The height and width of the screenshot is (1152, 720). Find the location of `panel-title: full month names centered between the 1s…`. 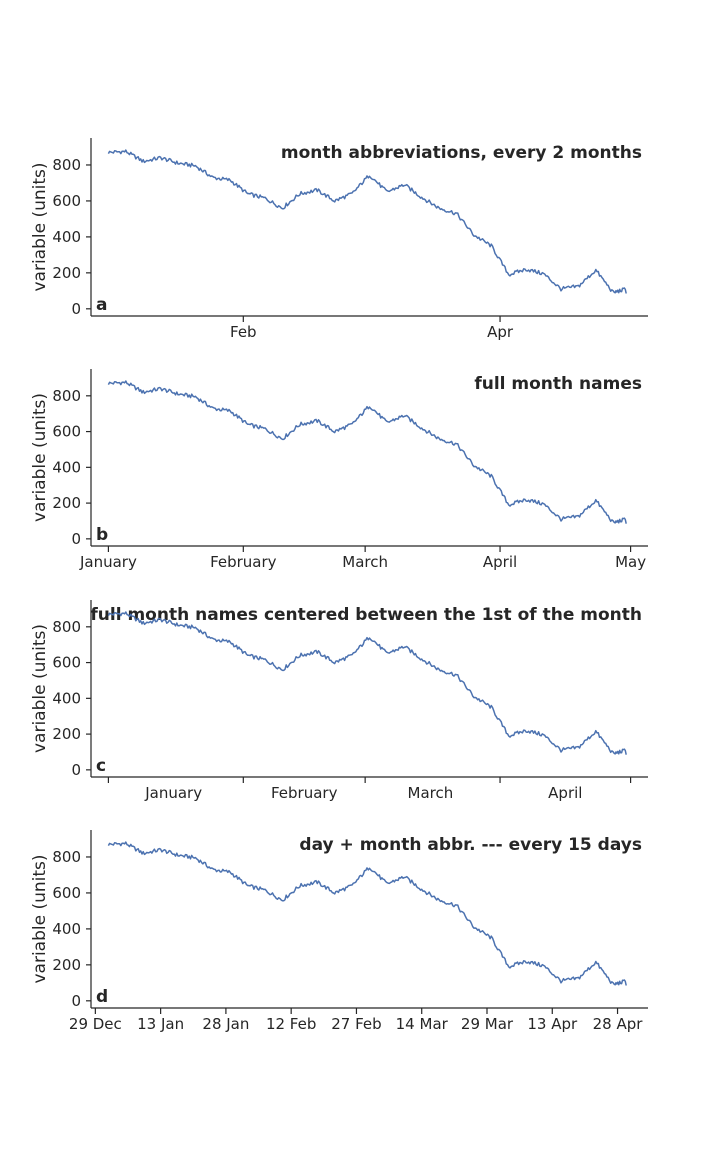

panel-title: full month names centered between the 1s… is located at coordinates (366, 615).